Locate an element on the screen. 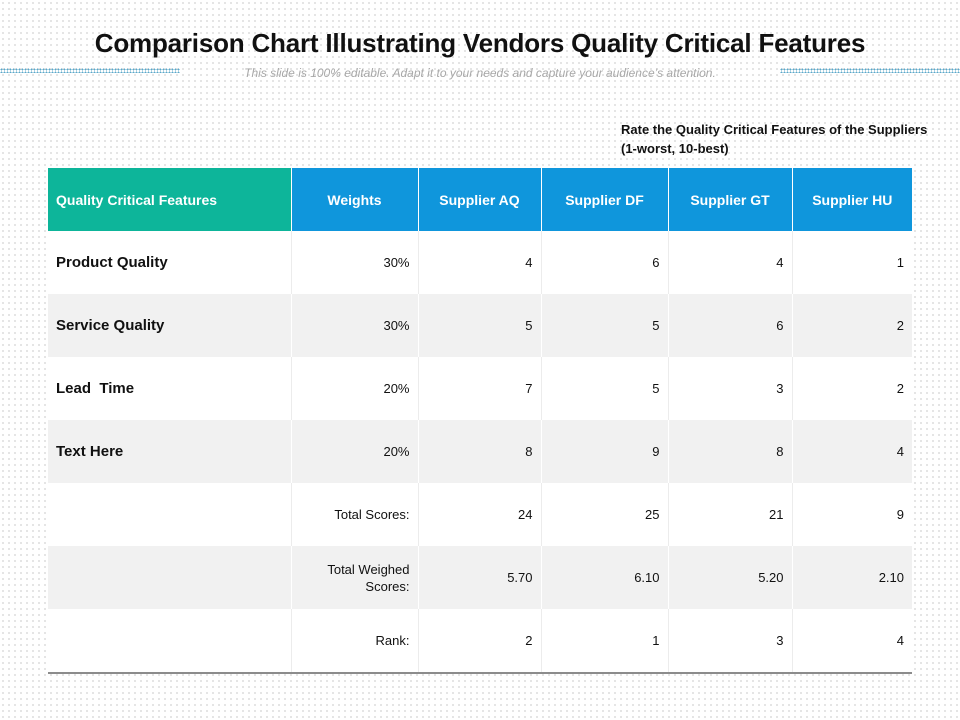 Image resolution: width=960 pixels, height=720 pixels. total-score-cell: 21 is located at coordinates (729, 514).